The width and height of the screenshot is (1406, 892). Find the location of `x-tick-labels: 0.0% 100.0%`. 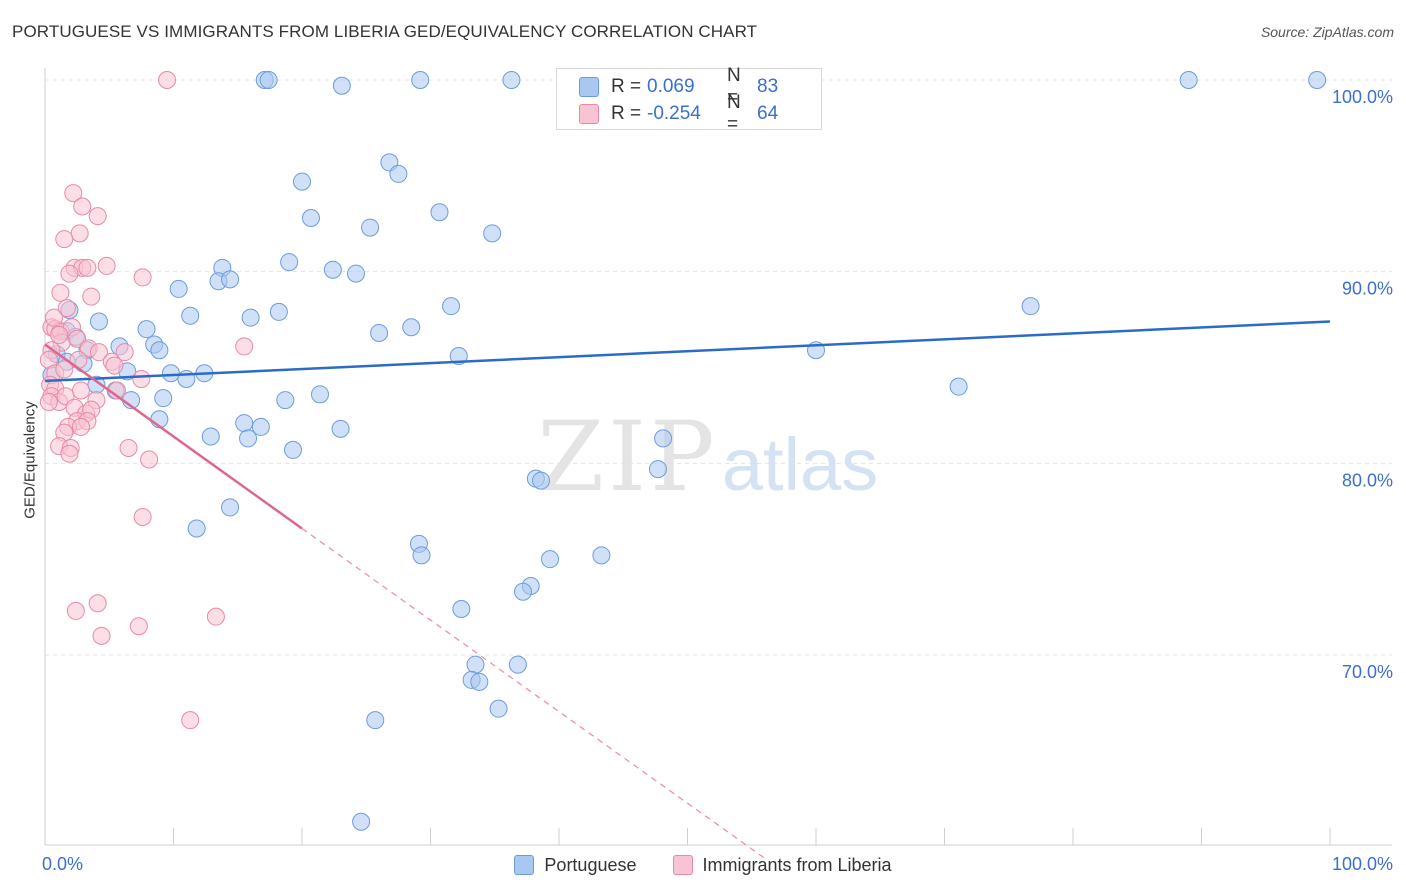

x-tick-labels: 0.0% 100.0% is located at coordinates (717, 864).